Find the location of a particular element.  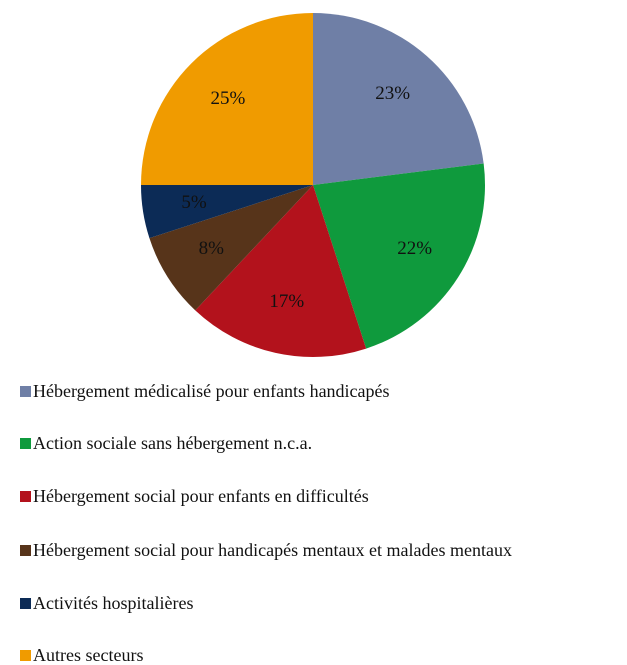

data-label: 8% is located at coordinates (212, 248).